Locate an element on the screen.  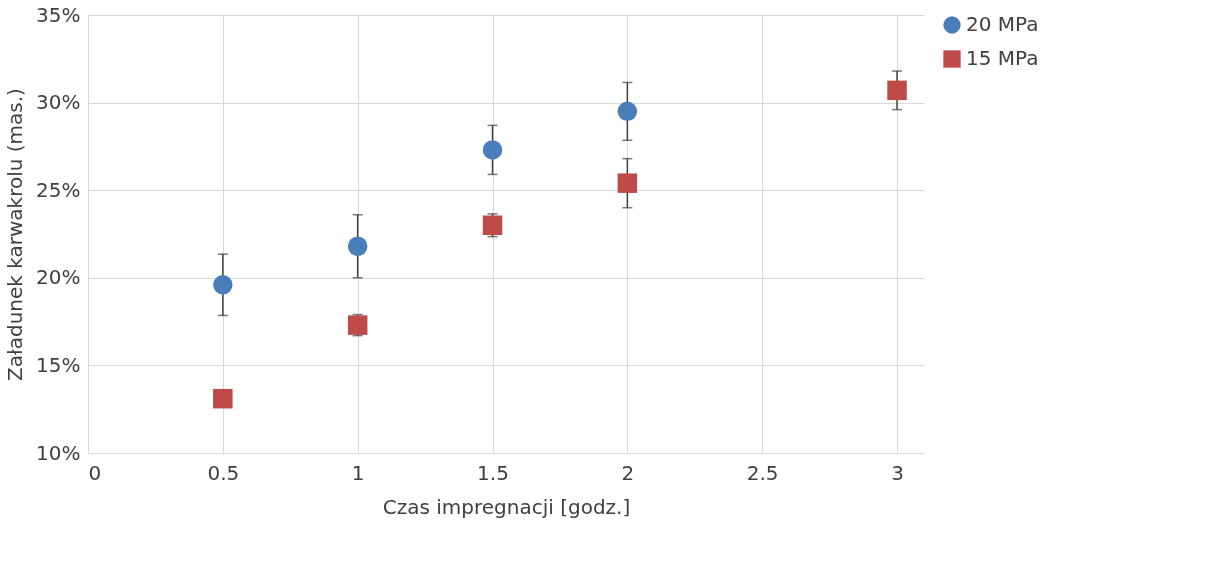
x-tick-label: 2.5 is located at coordinates (762, 472).